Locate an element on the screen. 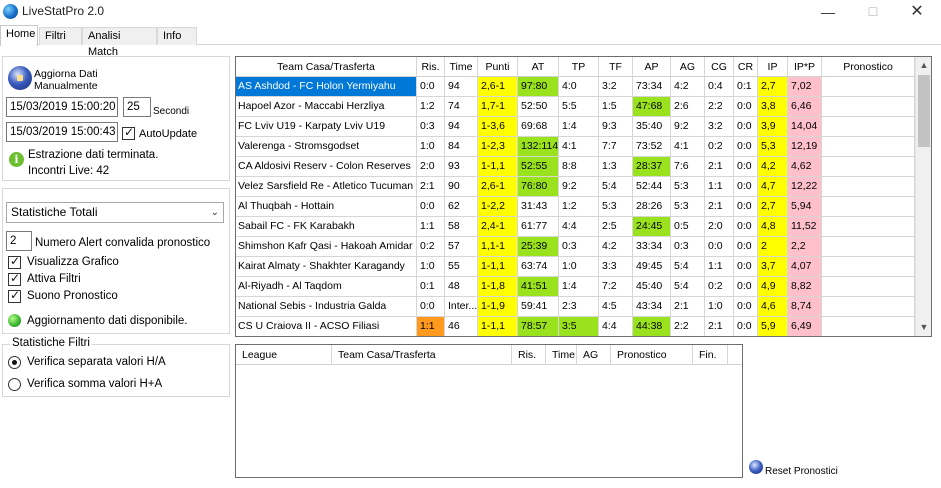 Image resolution: width=941 pixels, height=488 pixels. cell-ip: 5,9 is located at coordinates (773, 326).